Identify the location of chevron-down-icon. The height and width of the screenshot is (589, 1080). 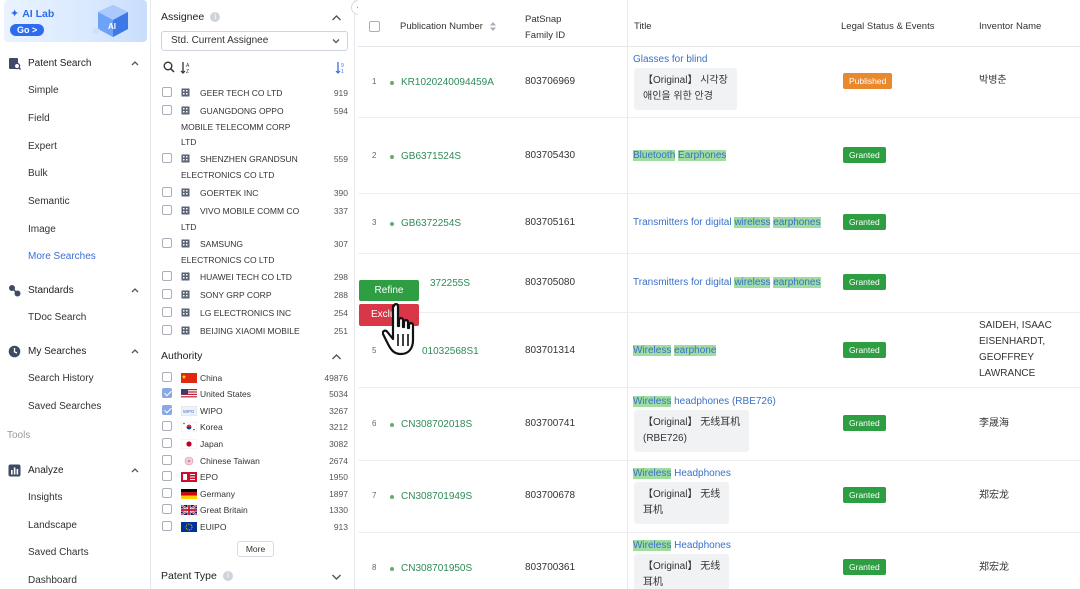
(336, 577).